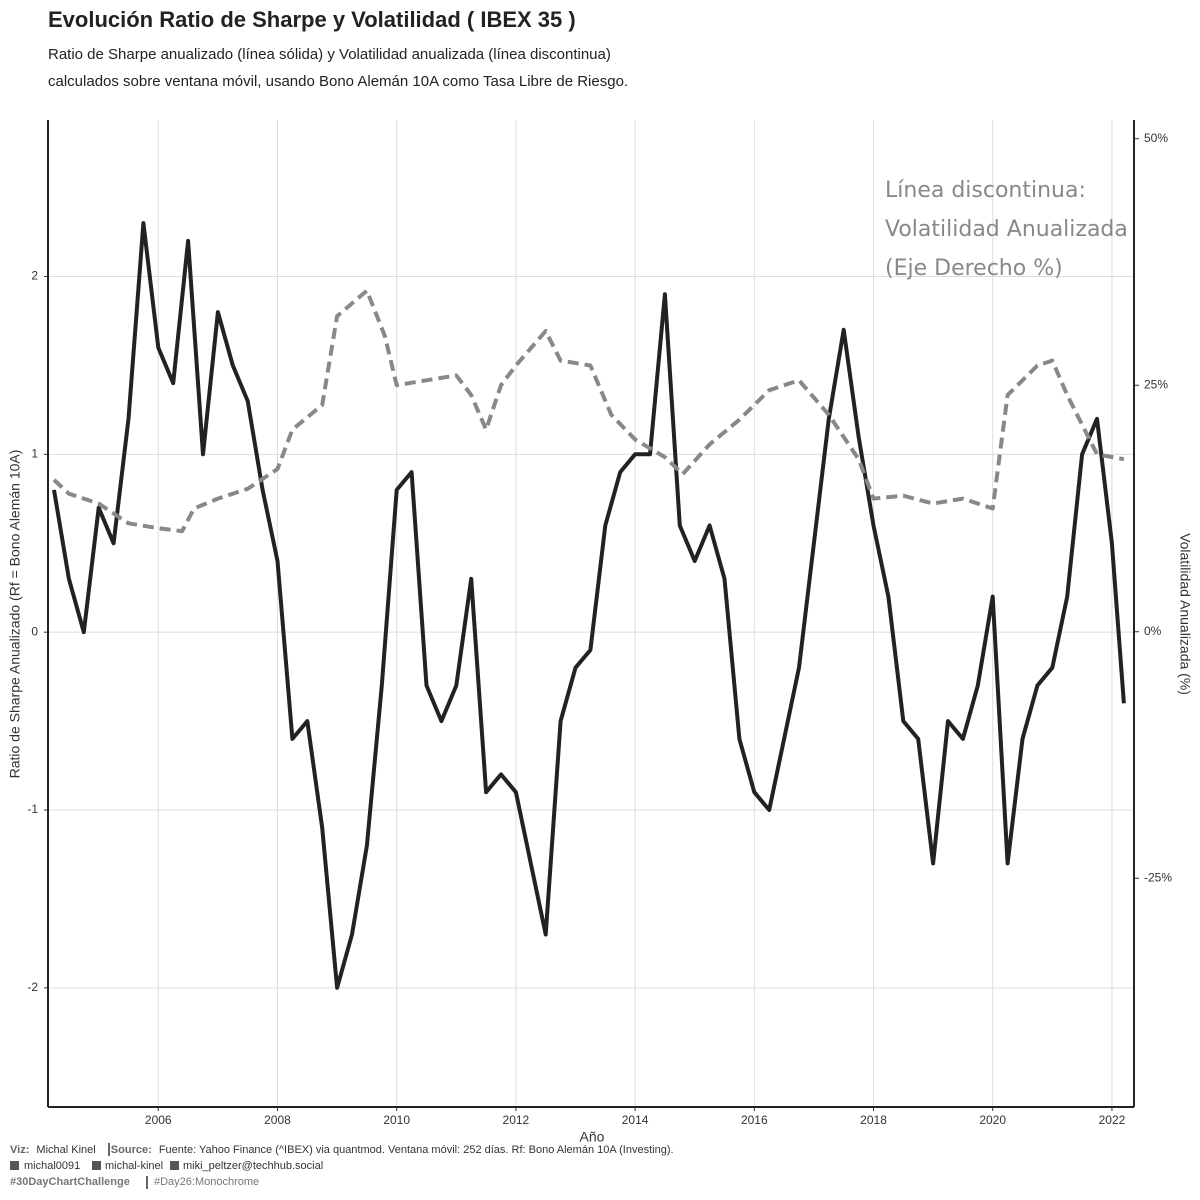 Image resolution: width=1200 pixels, height=1200 pixels. I want to click on x-axis-label: Año, so click(592, 1137).